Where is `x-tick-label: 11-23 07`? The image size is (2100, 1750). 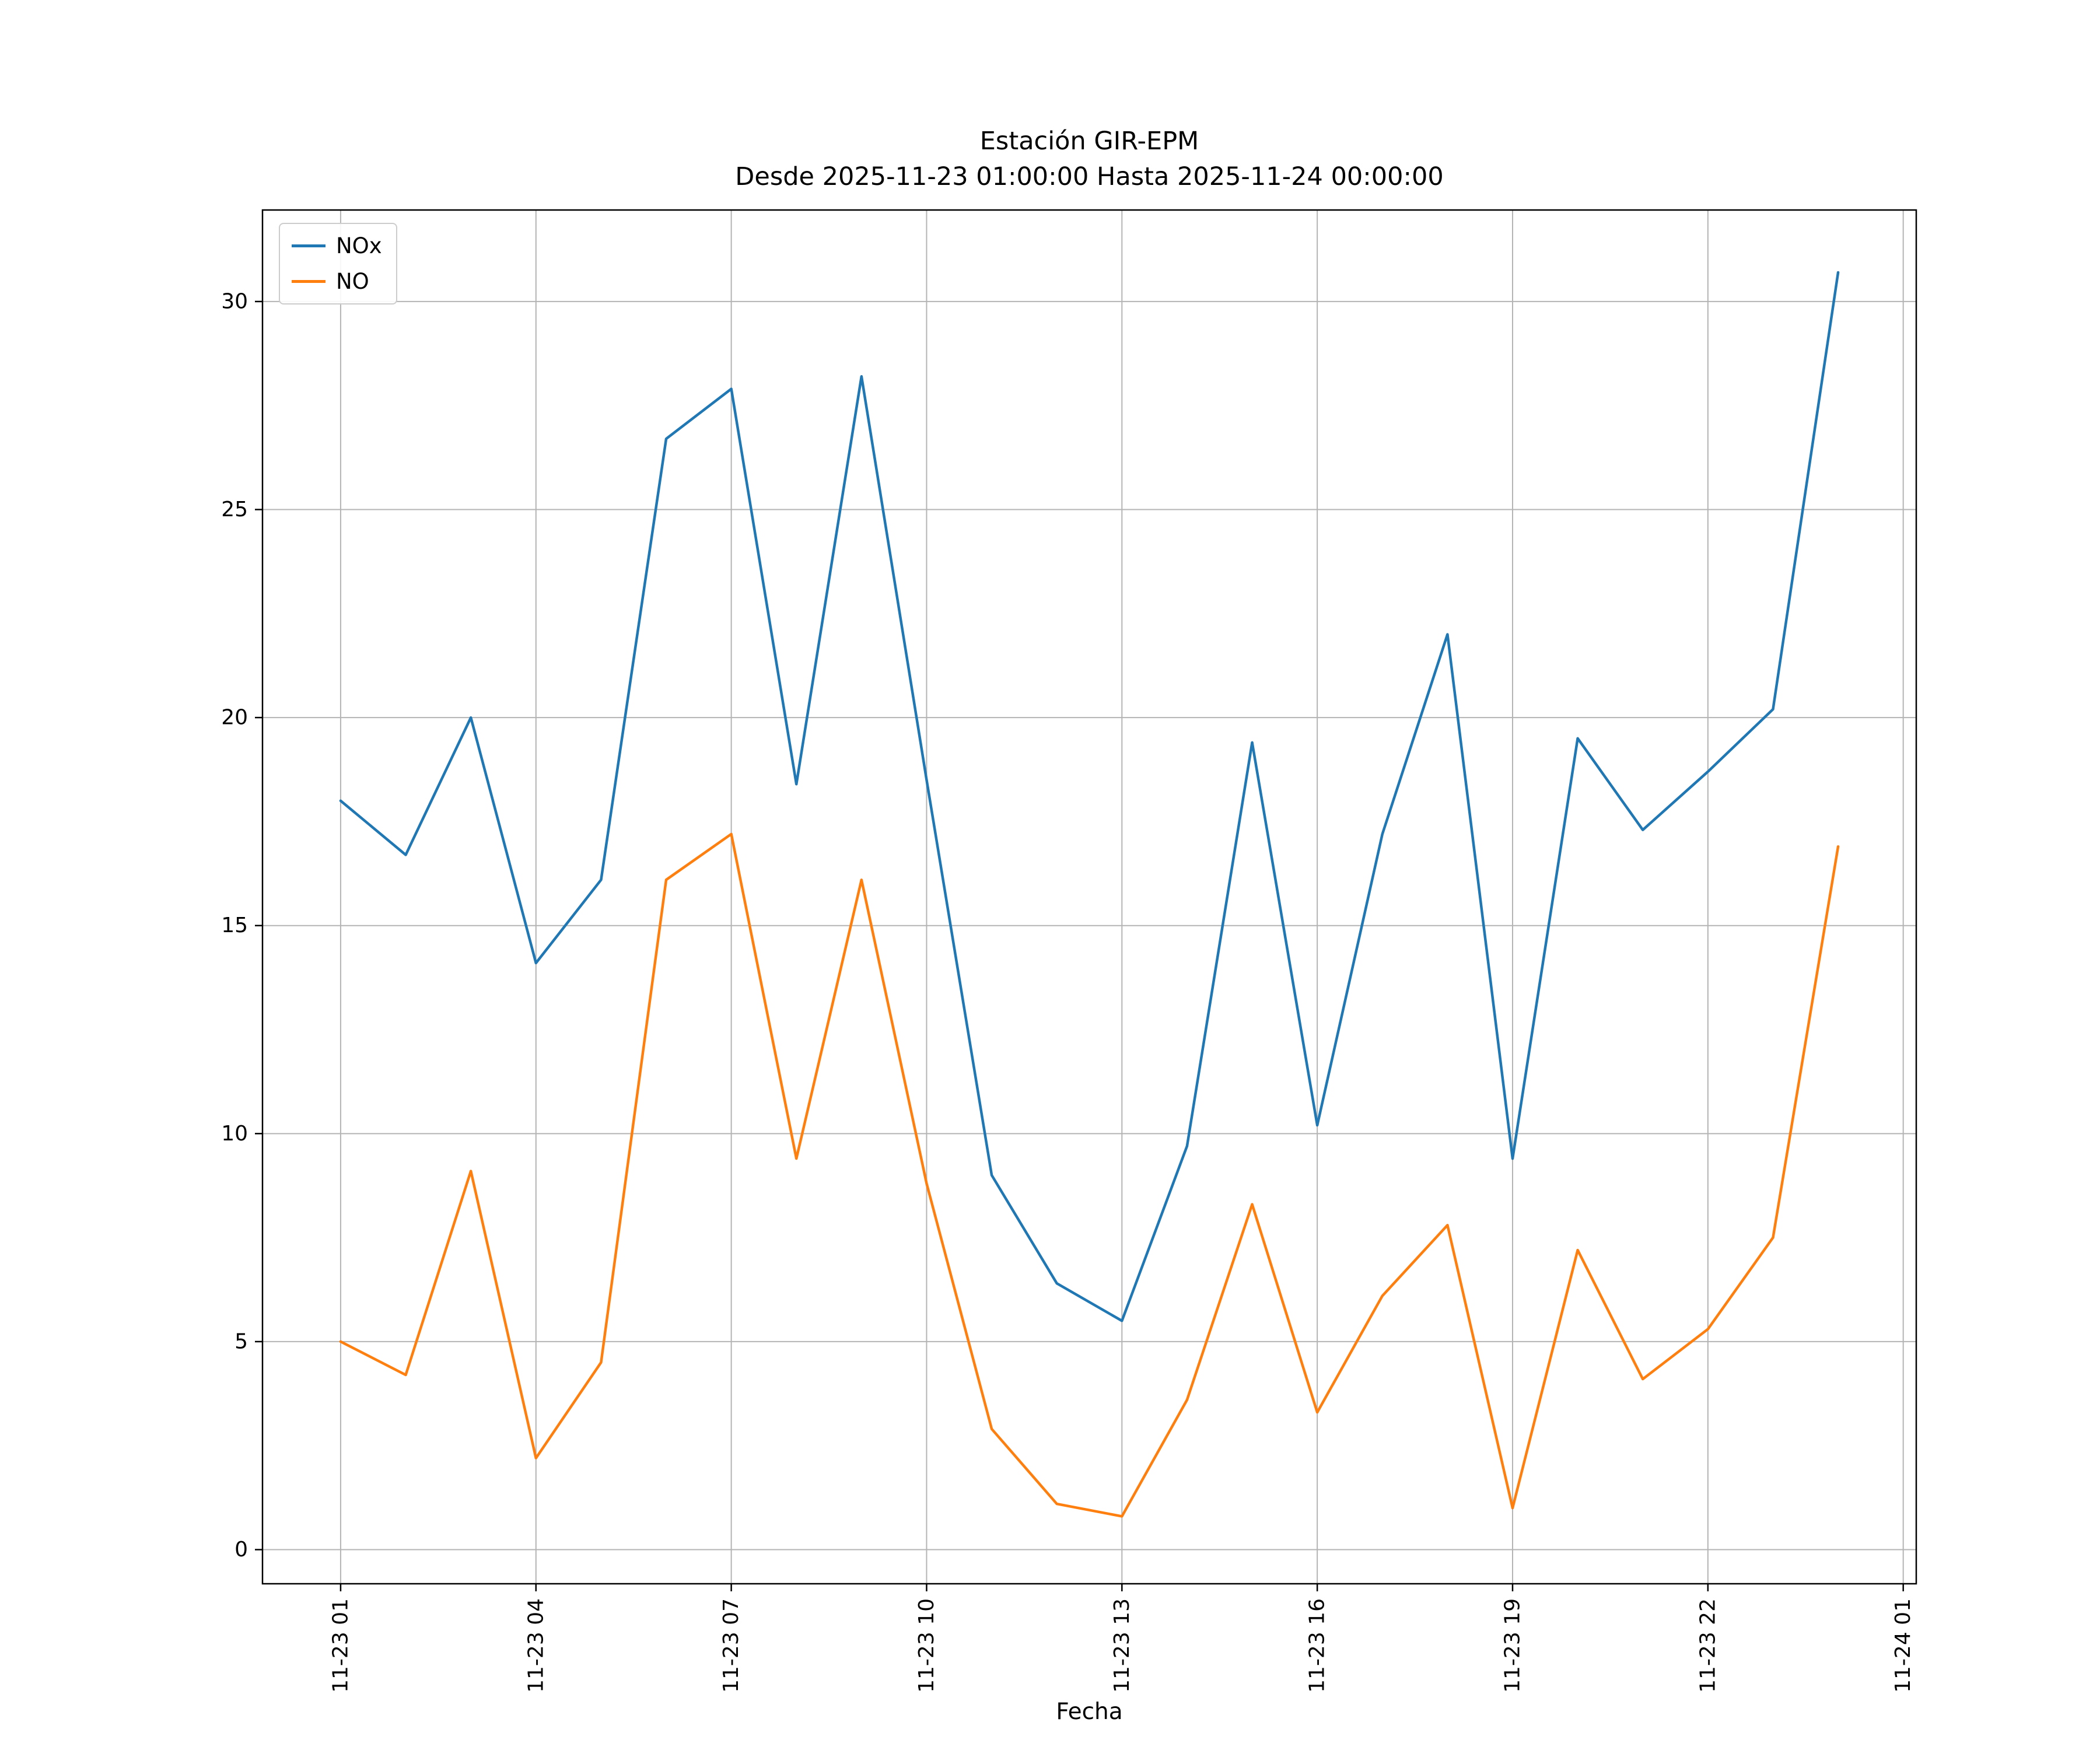 x-tick-label: 11-23 07 is located at coordinates (731, 1645).